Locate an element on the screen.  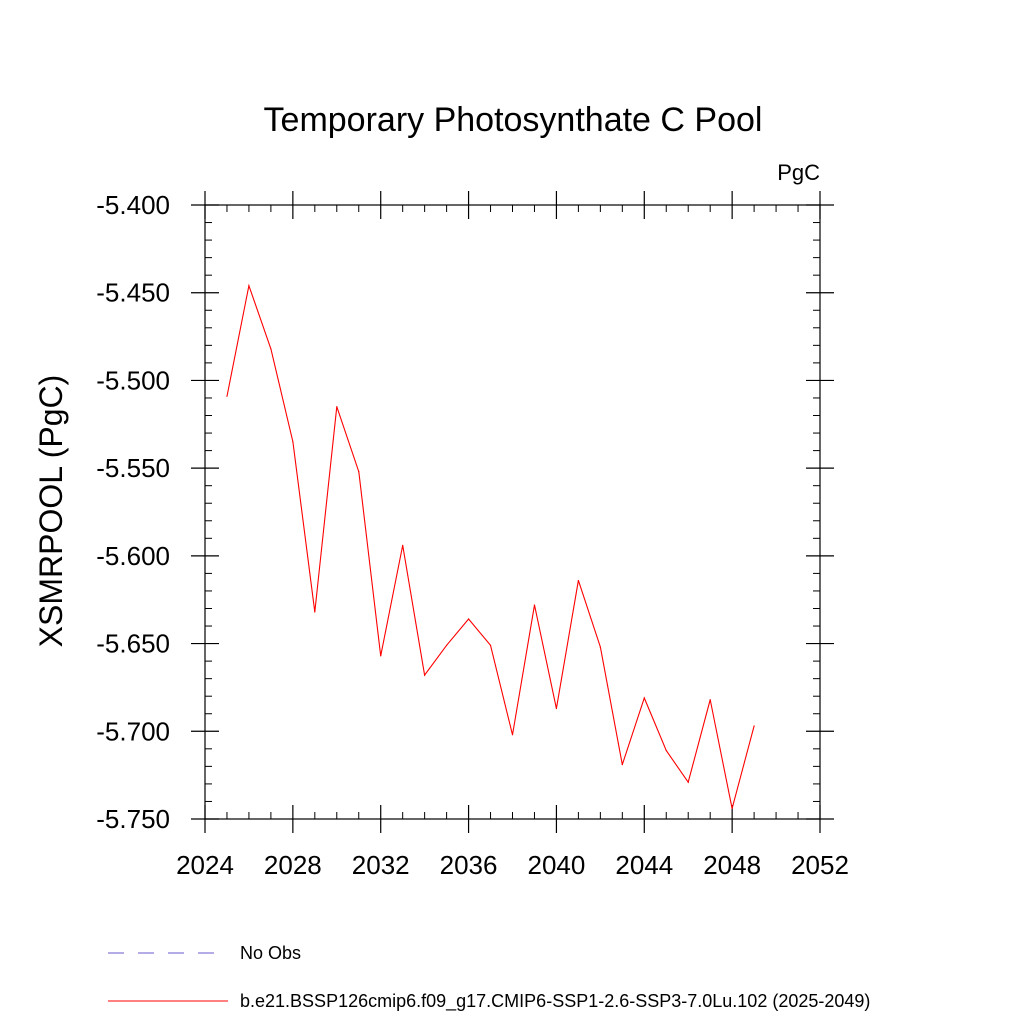
x-tick-label: 2040 is located at coordinates (557, 865).